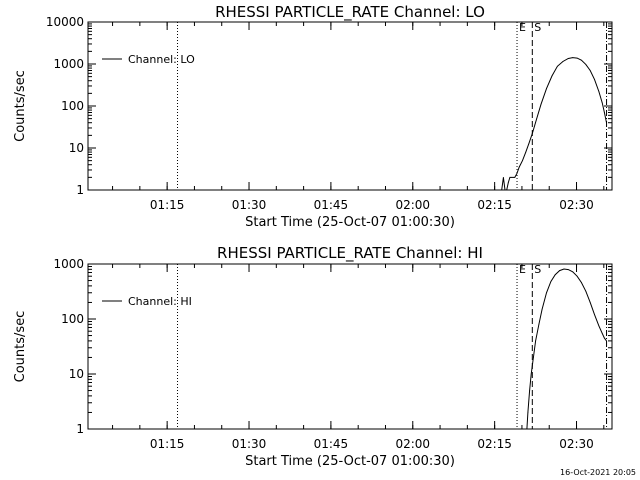  What do you see at coordinates (350, 12) in the screenshot?
I see `chart-title: RHESSI PARTICLE_RATE Channel: LO` at bounding box center [350, 12].